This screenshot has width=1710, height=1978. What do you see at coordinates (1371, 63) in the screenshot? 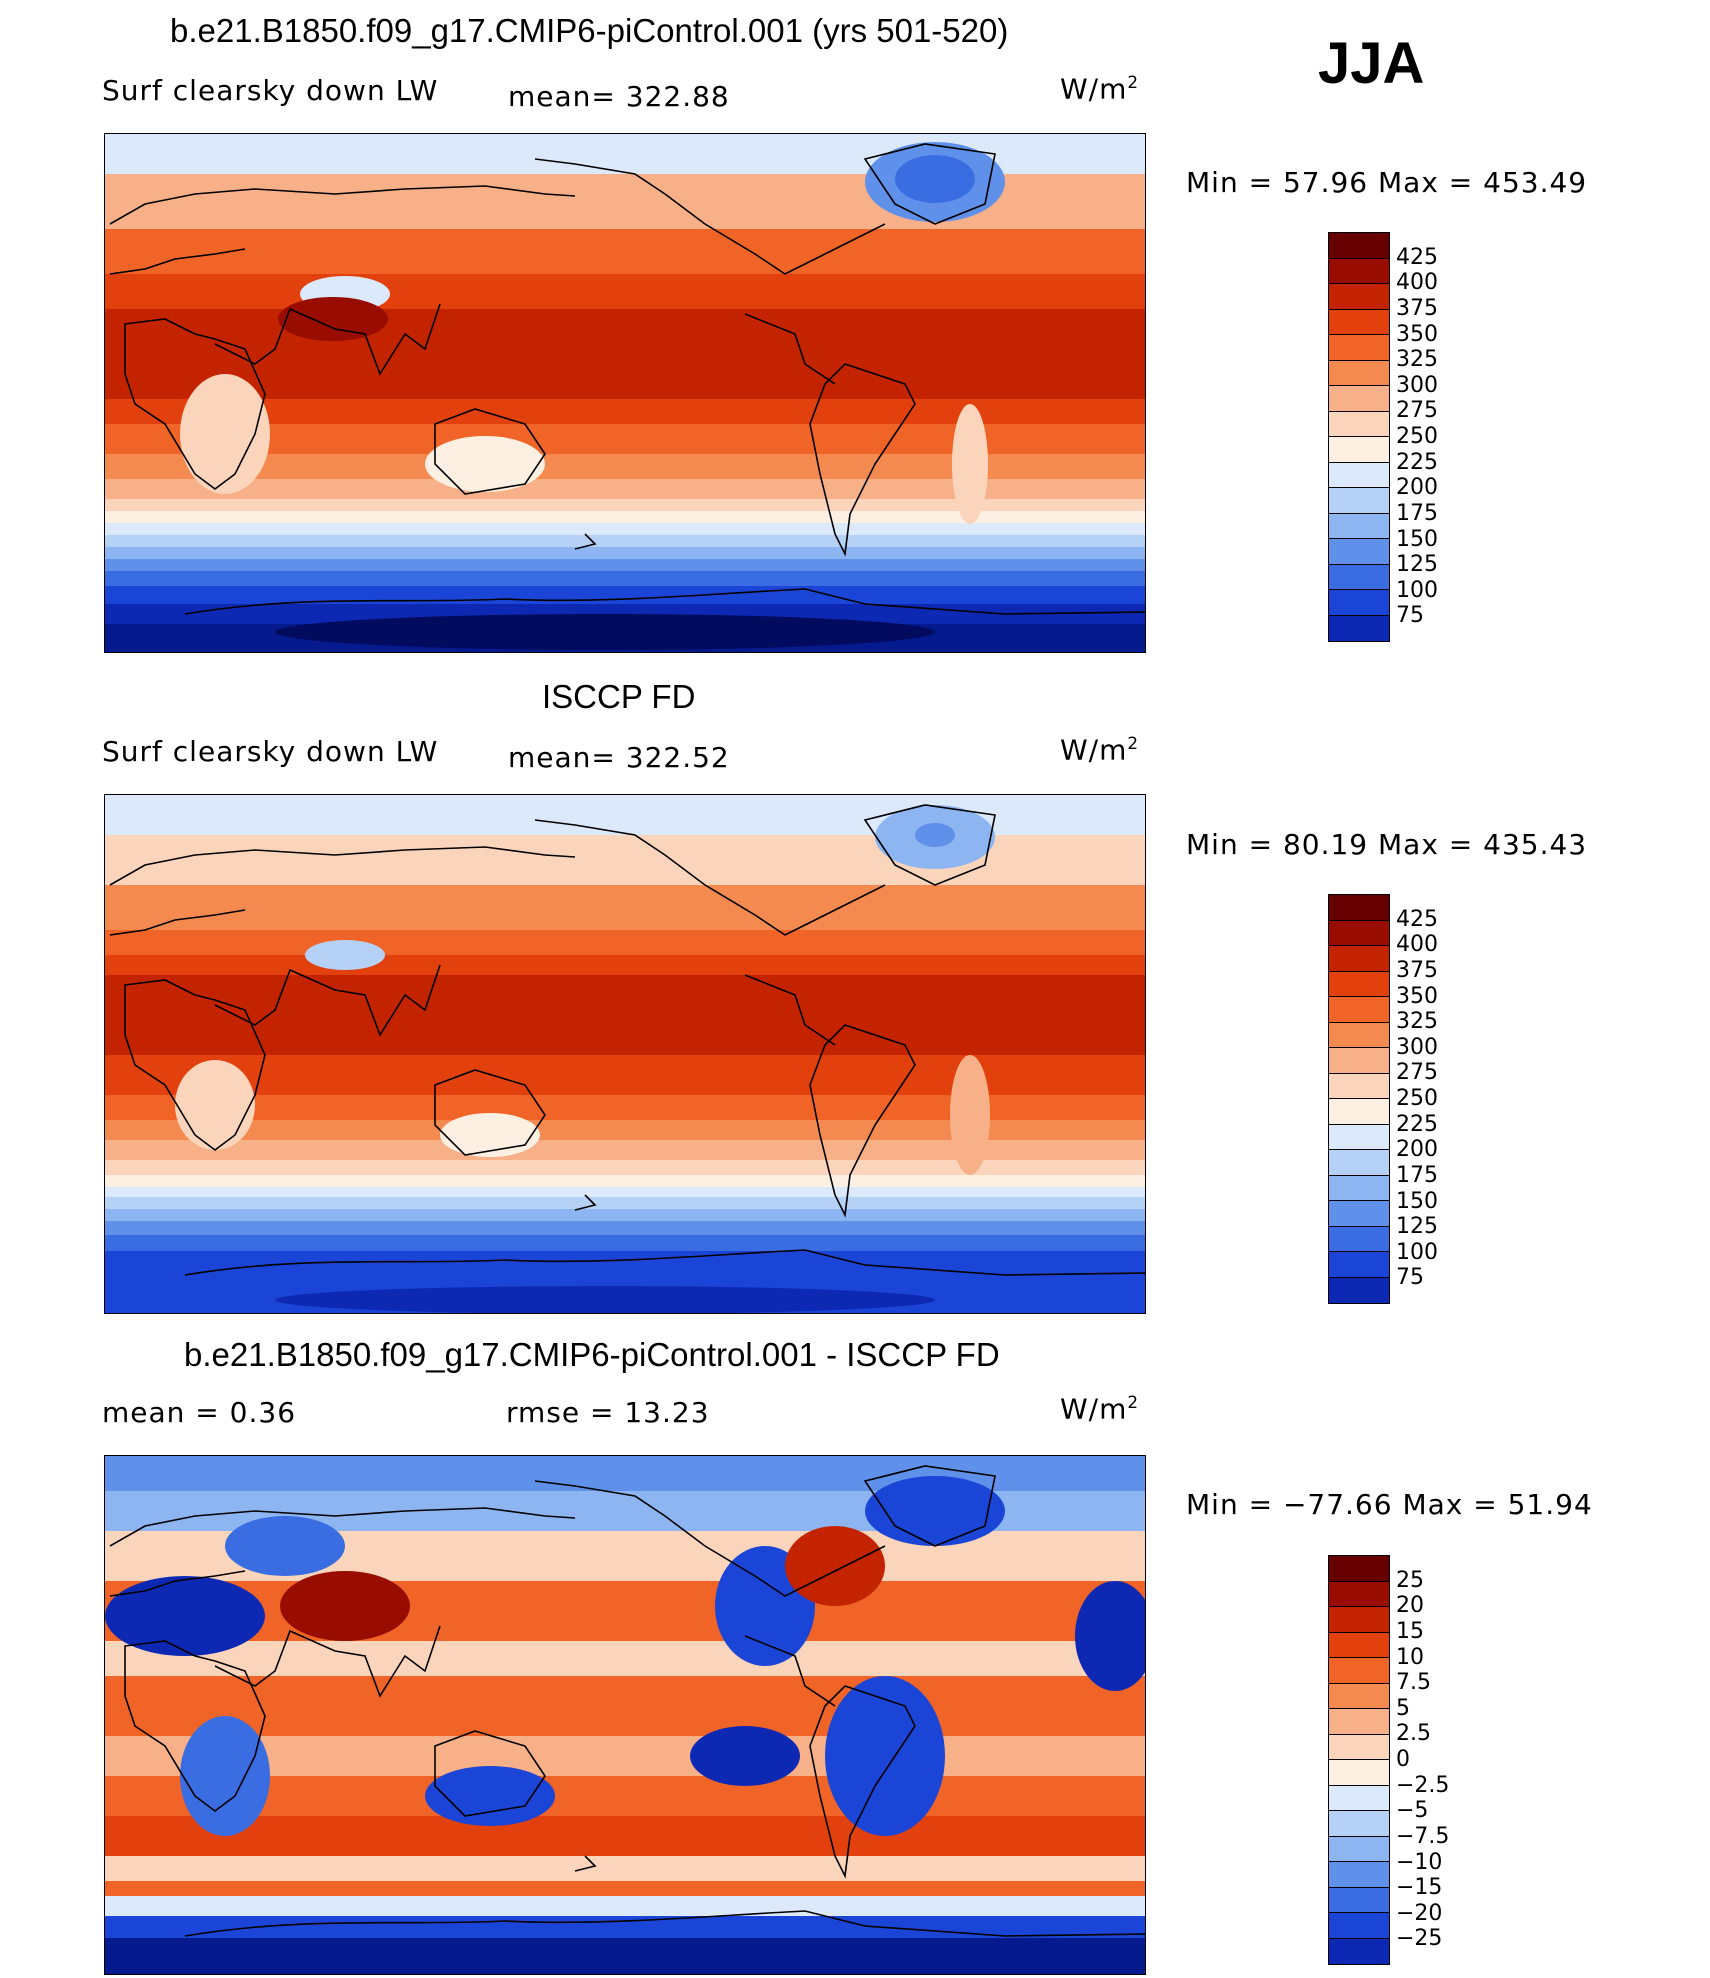
I see `season-label: JJA` at bounding box center [1371, 63].